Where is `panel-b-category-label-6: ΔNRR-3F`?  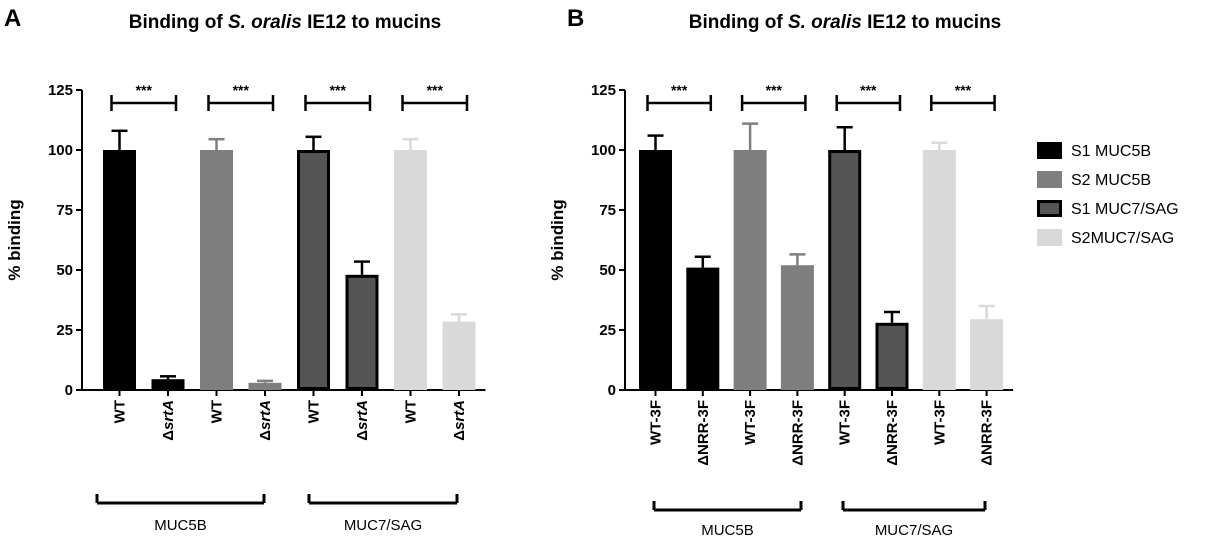
panel-b-category-label-6: ΔNRR-3F is located at coordinates (892, 433).